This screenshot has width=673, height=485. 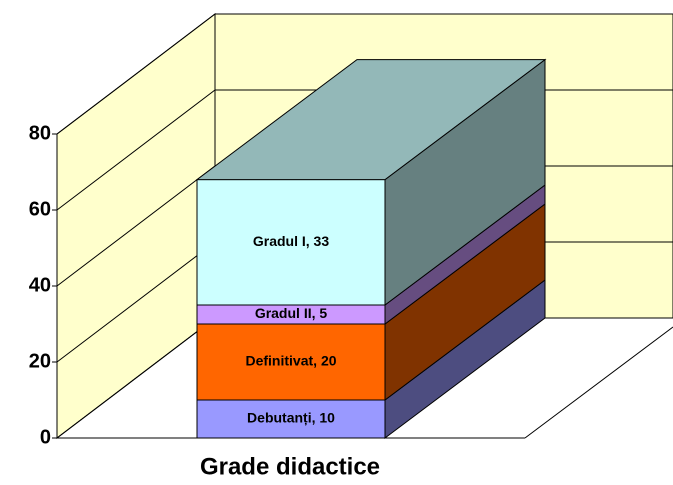 What do you see at coordinates (291, 313) in the screenshot?
I see `data-label: Gradul II, 5` at bounding box center [291, 313].